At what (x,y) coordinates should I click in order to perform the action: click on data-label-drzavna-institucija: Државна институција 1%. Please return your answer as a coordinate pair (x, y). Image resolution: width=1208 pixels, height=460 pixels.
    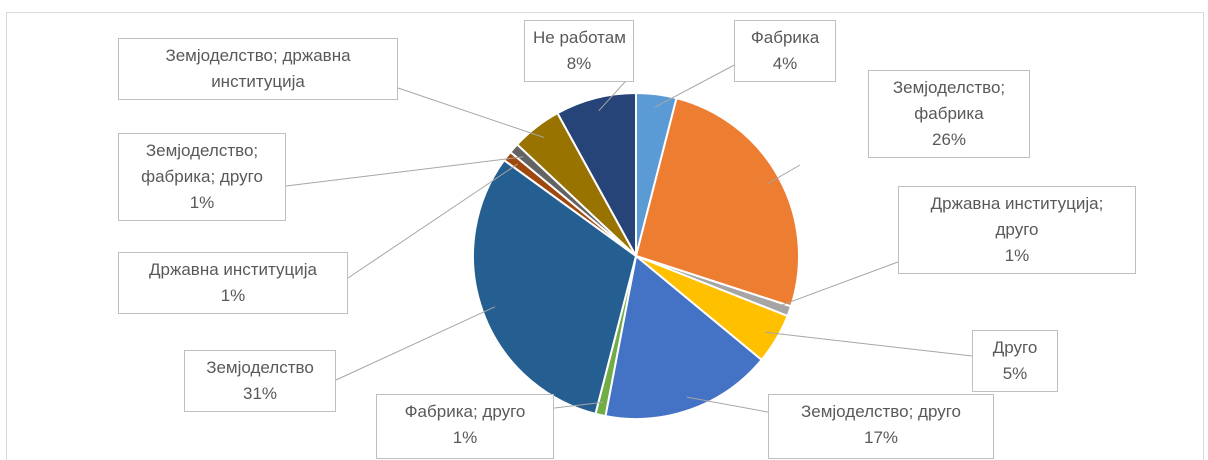
    Looking at the image, I should click on (233, 283).